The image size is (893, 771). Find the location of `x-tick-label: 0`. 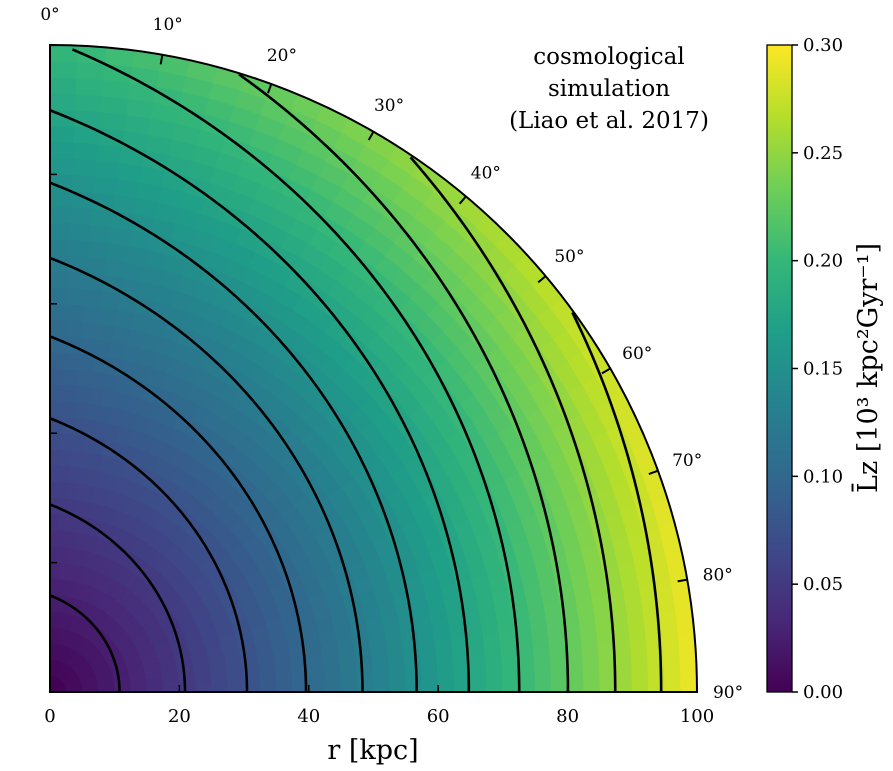

x-tick-label: 0 is located at coordinates (49, 716).